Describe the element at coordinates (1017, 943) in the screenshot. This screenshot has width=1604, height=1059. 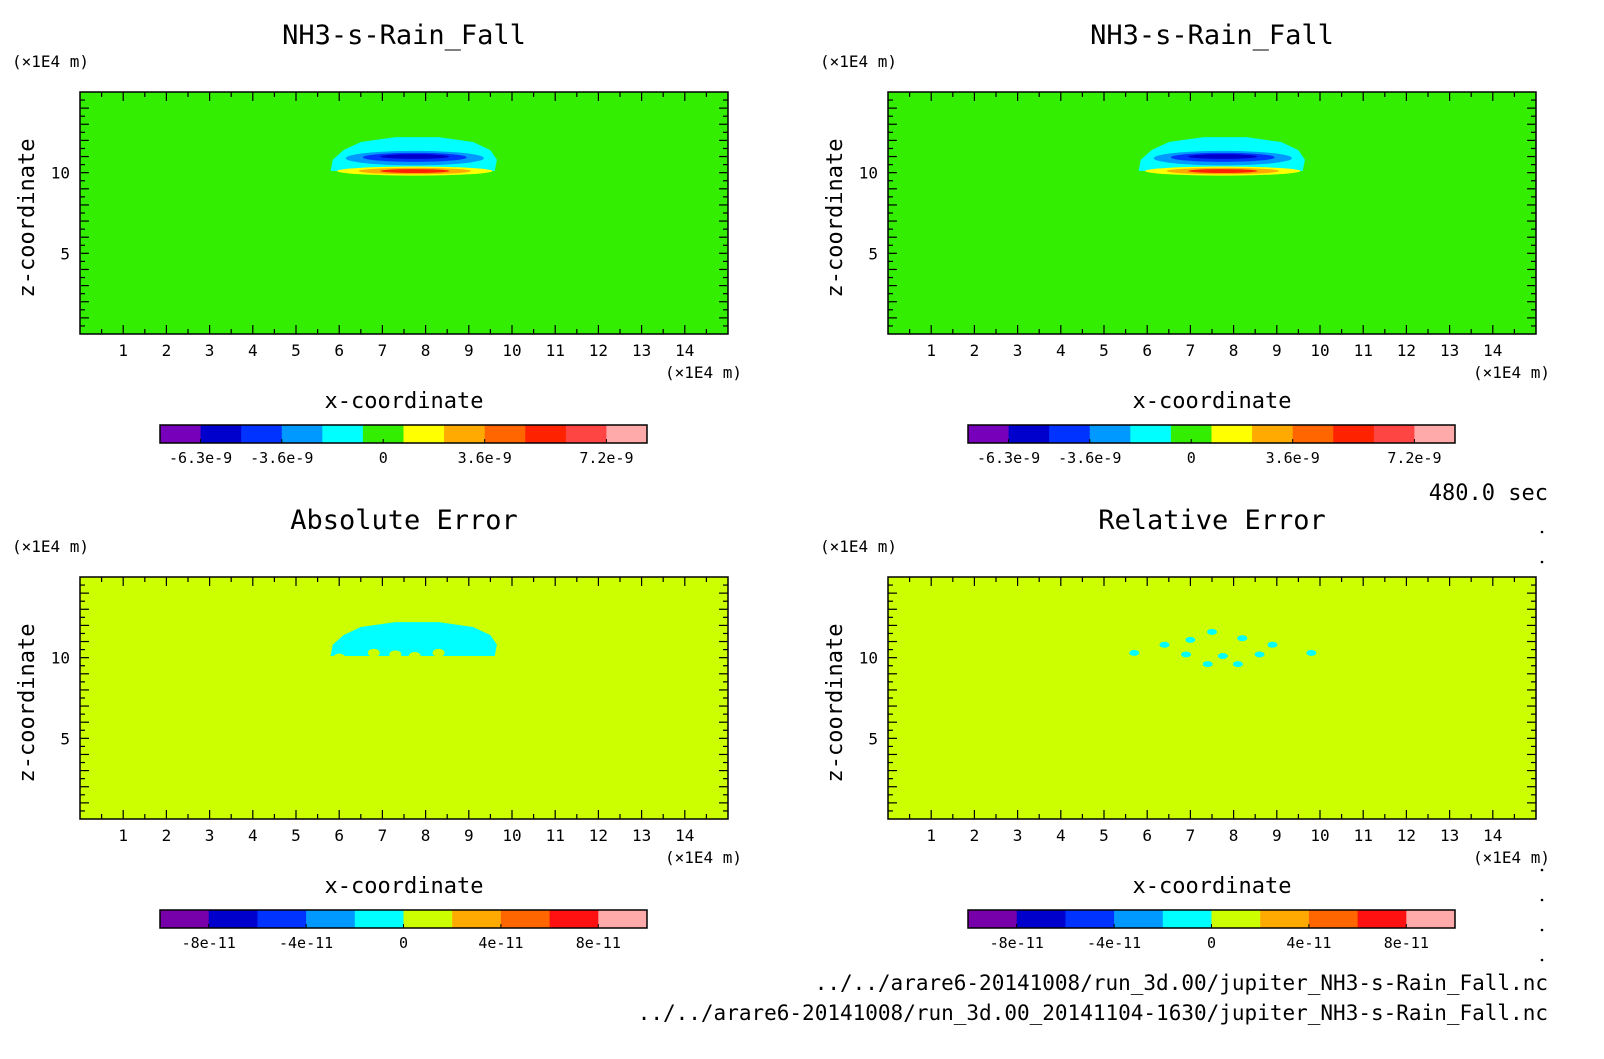
I see `colorbar-tick-label: -8e-11` at that location.